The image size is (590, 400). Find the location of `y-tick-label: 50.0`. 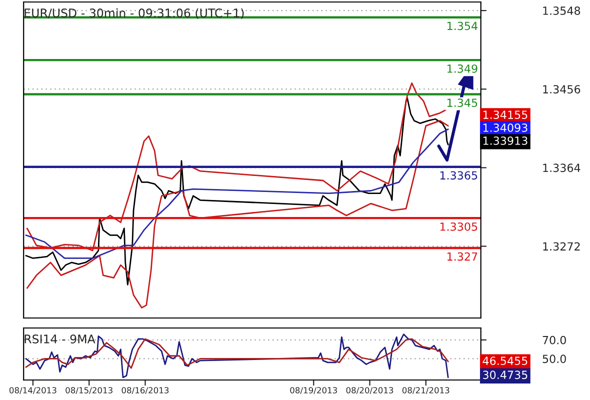

y-tick-label: 50.0 is located at coordinates (554, 359).